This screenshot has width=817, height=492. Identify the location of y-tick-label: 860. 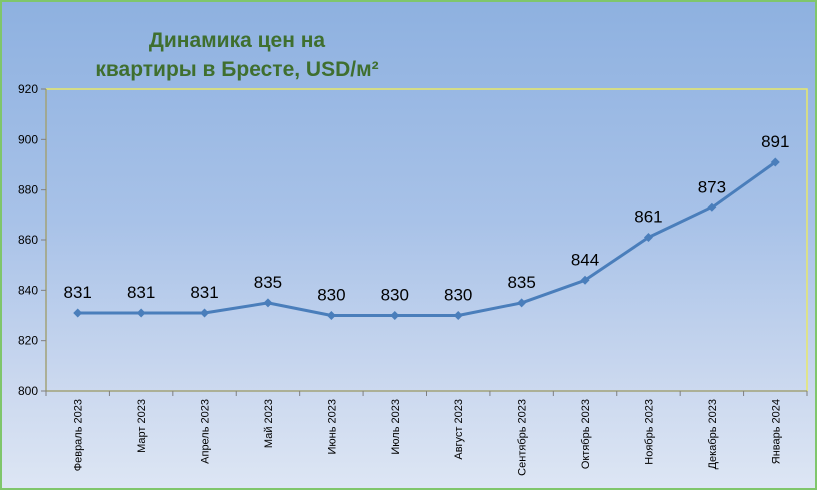
(28, 240).